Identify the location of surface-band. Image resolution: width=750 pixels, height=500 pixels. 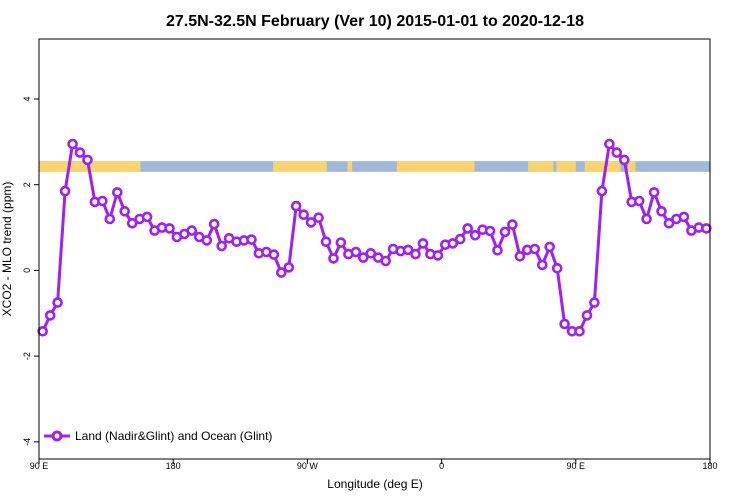
(374, 166).